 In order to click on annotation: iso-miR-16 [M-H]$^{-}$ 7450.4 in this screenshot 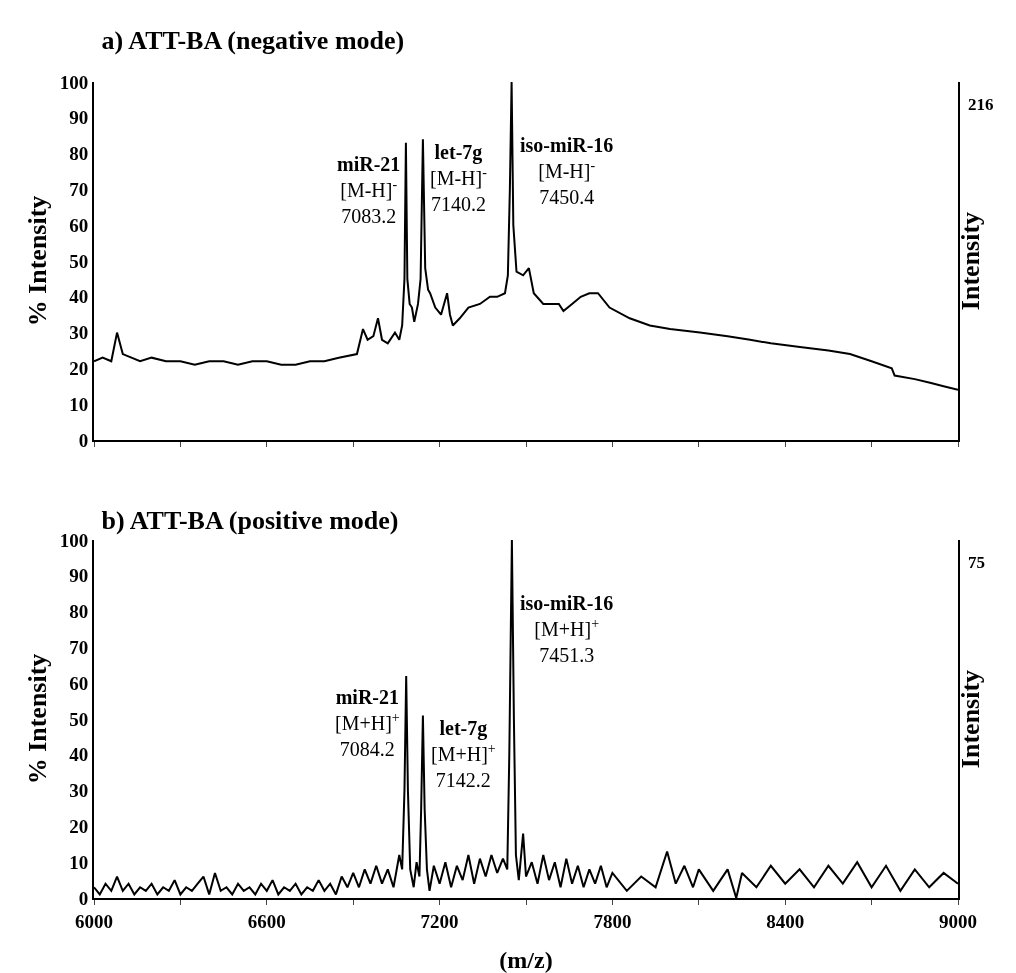, I will do `click(567, 171)`.